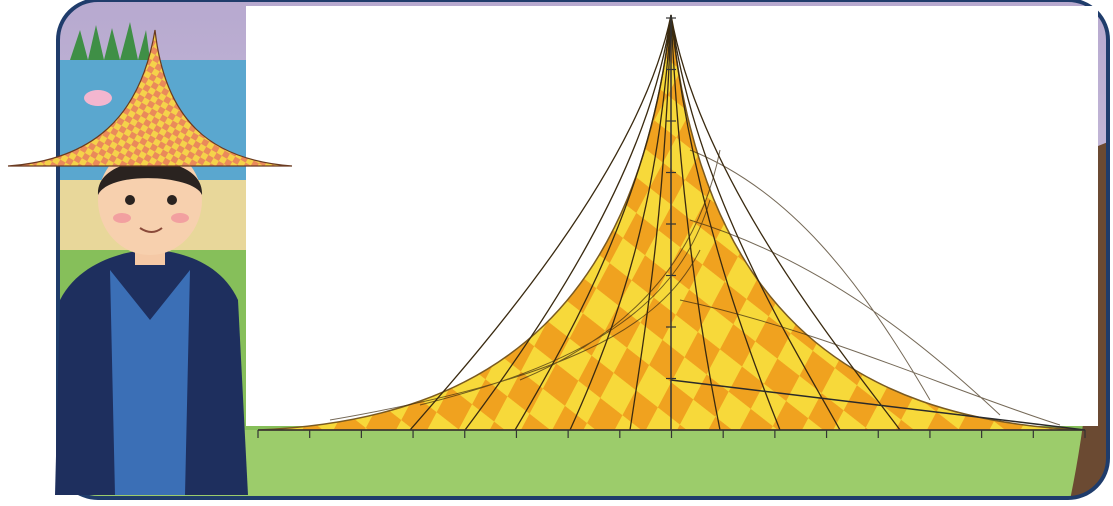  Describe the element at coordinates (150, 178) in the screenshot. I see `hair` at that location.